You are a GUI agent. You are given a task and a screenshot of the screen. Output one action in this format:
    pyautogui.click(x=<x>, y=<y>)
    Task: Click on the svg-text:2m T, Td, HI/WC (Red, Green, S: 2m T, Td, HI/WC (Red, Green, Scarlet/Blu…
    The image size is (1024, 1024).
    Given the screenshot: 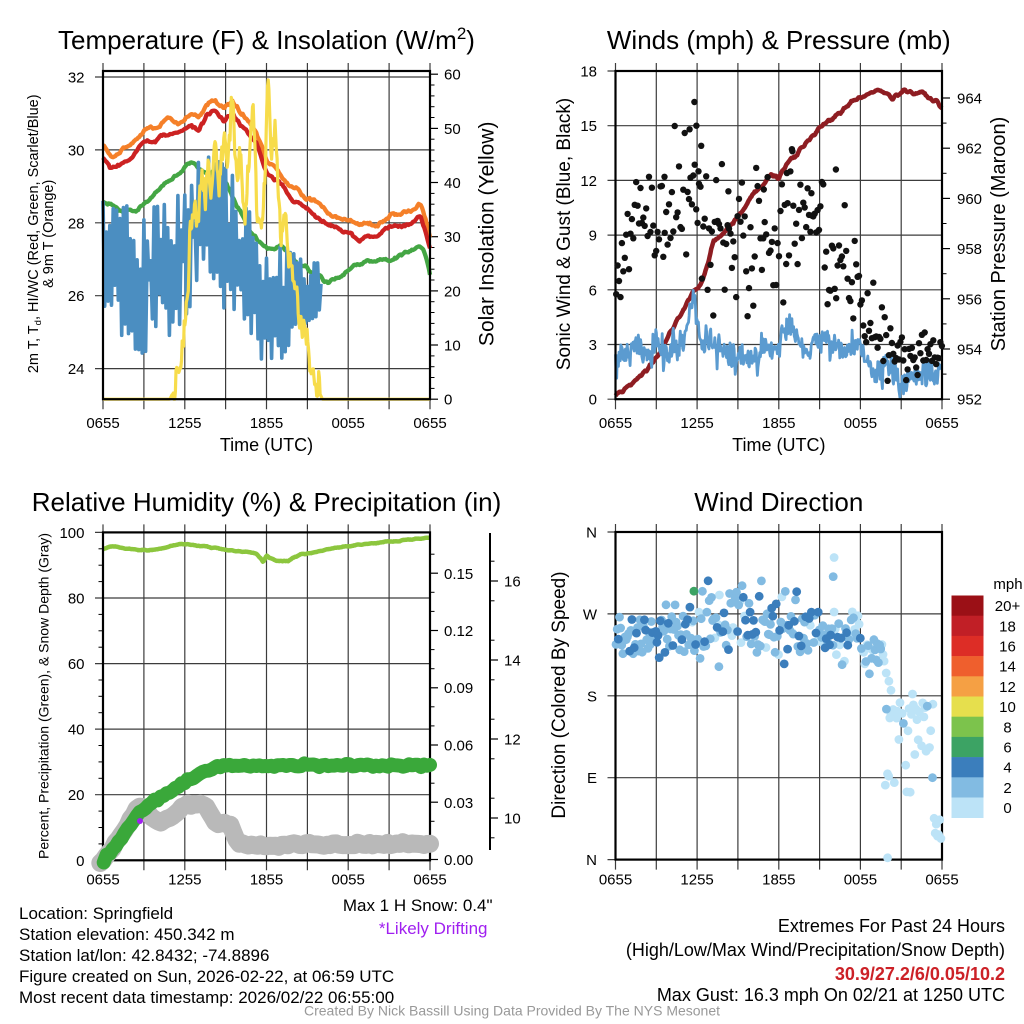 What is the action you would take?
    pyautogui.click(x=35, y=233)
    